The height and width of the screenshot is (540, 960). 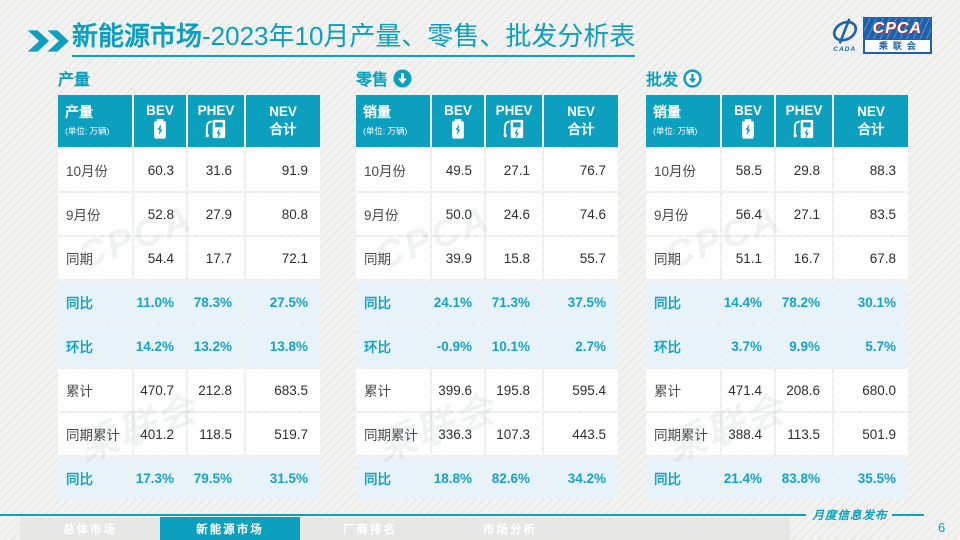 I want to click on tab-market-analysis: 市场分析, so click(x=510, y=529).